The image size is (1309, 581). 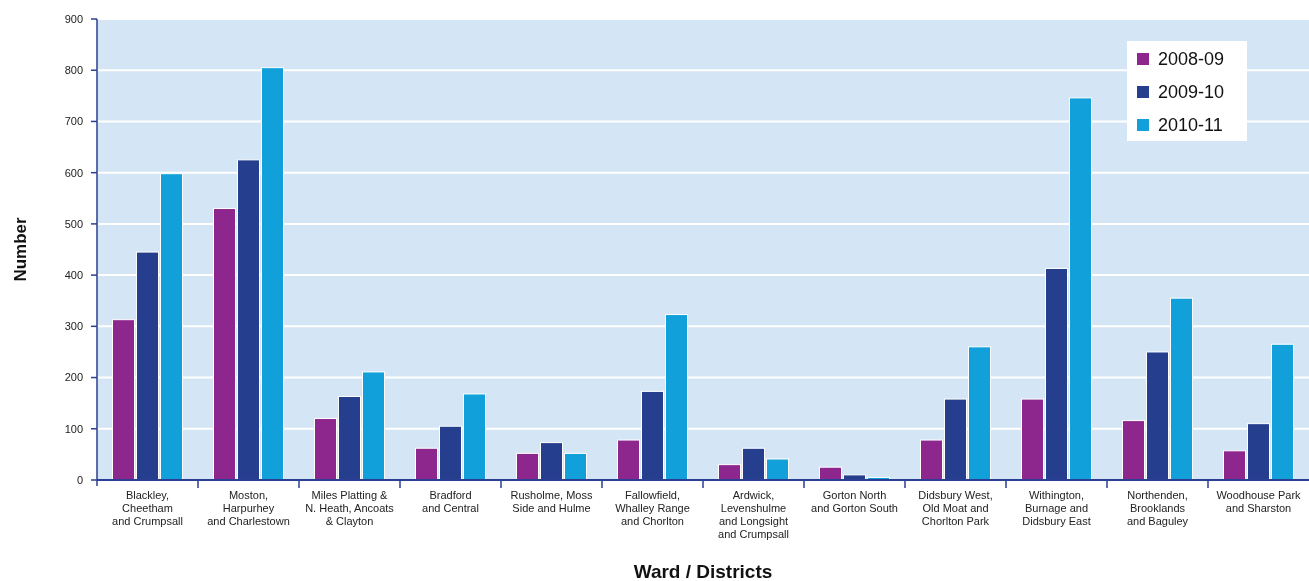 What do you see at coordinates (73, 172) in the screenshot?
I see `y-tick-label: 600` at bounding box center [73, 172].